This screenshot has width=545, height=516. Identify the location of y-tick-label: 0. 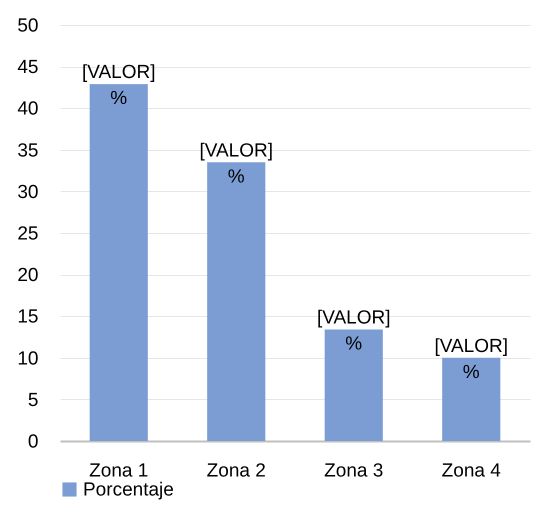
(33, 442).